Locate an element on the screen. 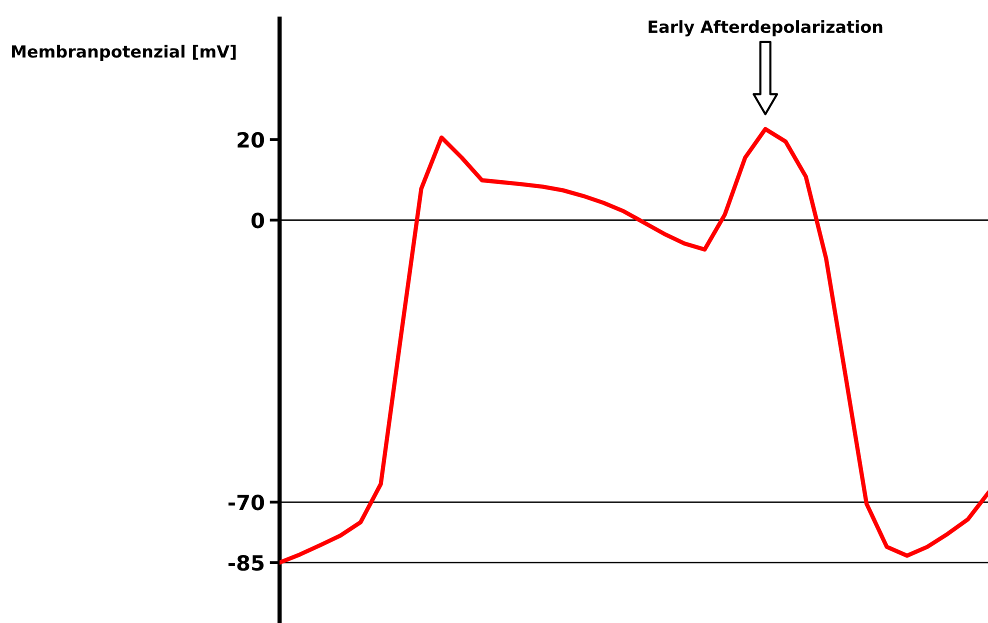 The image size is (988, 623). y-tick-label: 0 is located at coordinates (258, 220).